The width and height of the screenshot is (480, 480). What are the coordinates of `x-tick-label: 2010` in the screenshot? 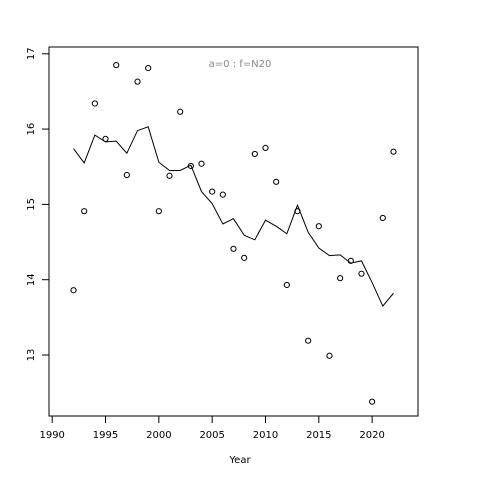 It's located at (265, 435).